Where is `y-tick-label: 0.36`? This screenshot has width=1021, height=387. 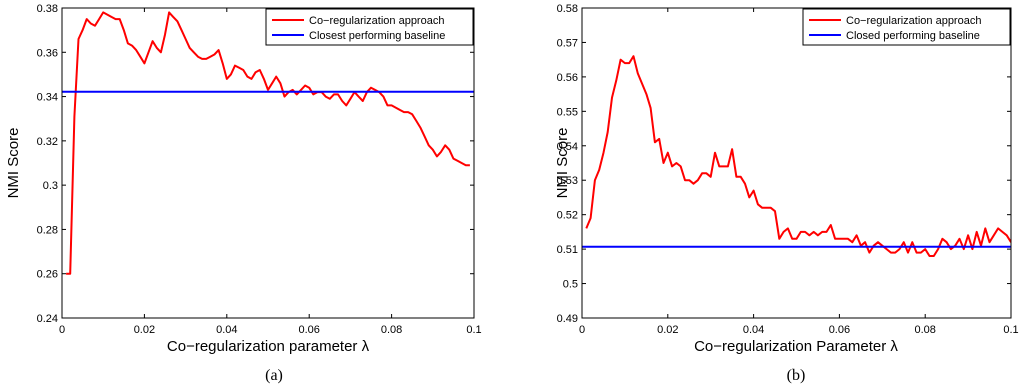
y-tick-label: 0.36 is located at coordinates (47, 53).